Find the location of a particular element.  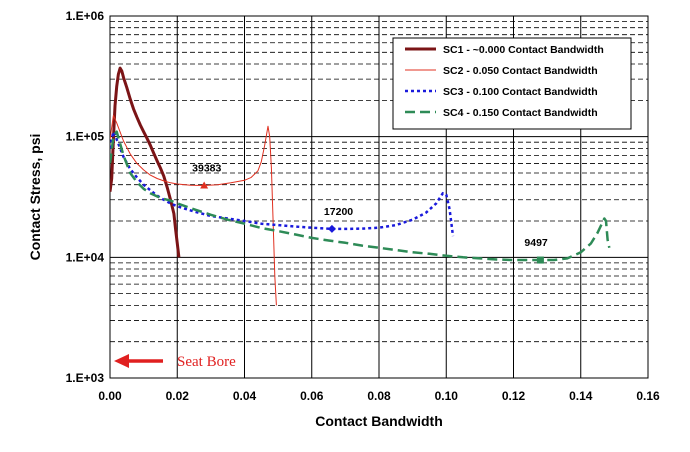

legend-box is located at coordinates (512, 83).